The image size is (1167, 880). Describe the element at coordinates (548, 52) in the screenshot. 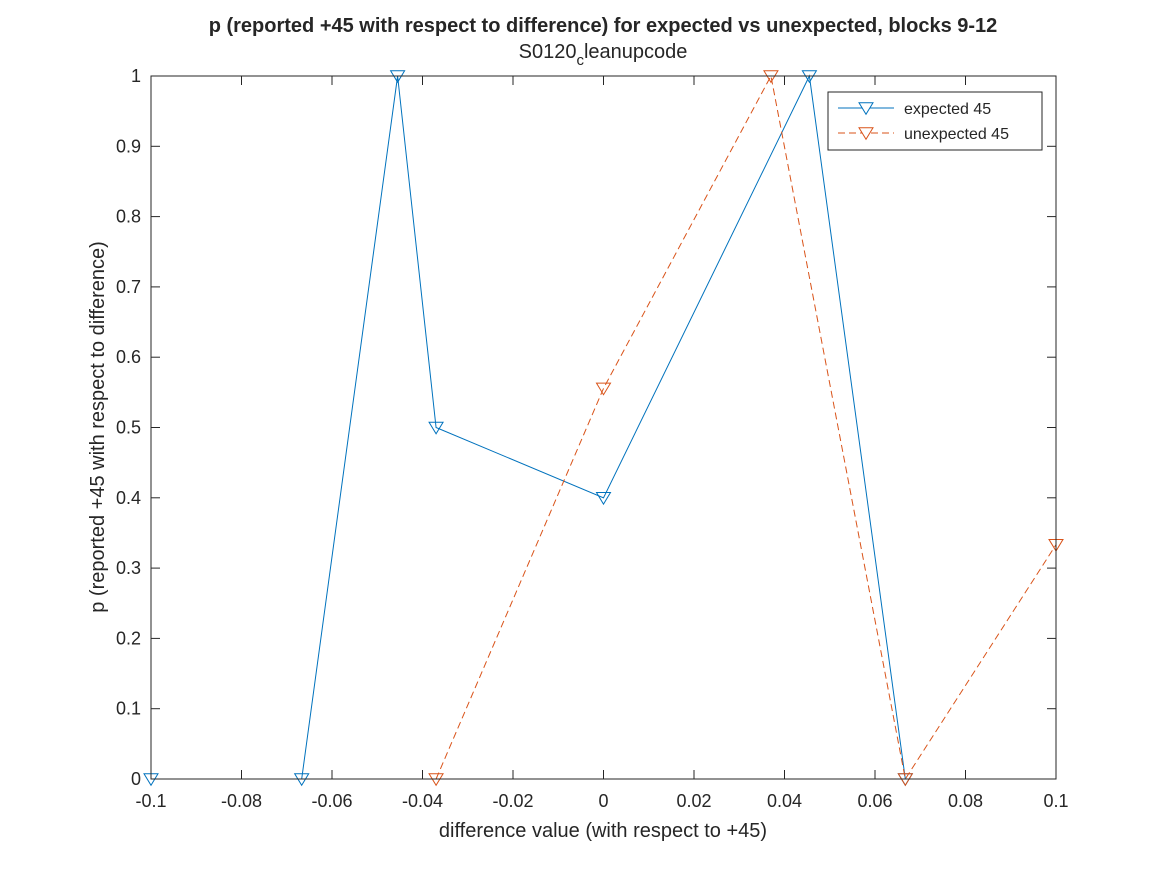

I see `subtitle-main: S0120` at that location.